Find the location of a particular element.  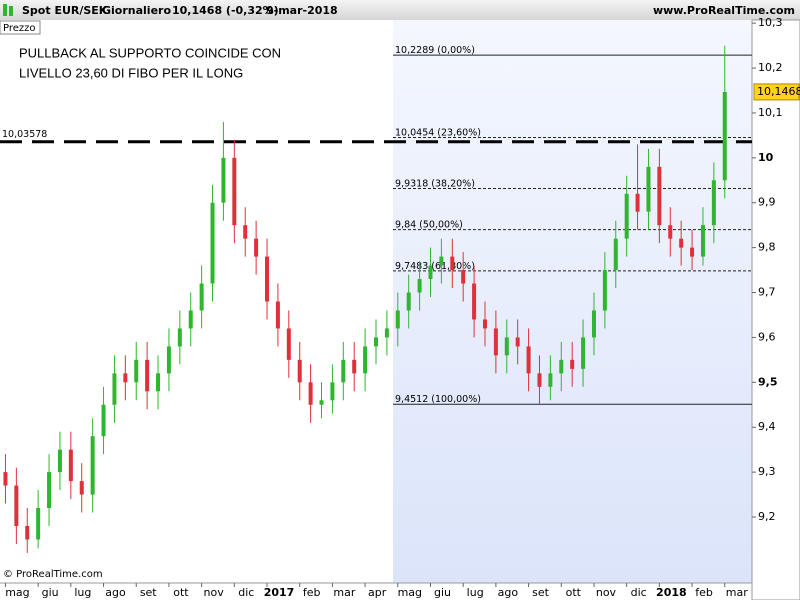

y-tick-label: 10,1 is located at coordinates (770, 112).